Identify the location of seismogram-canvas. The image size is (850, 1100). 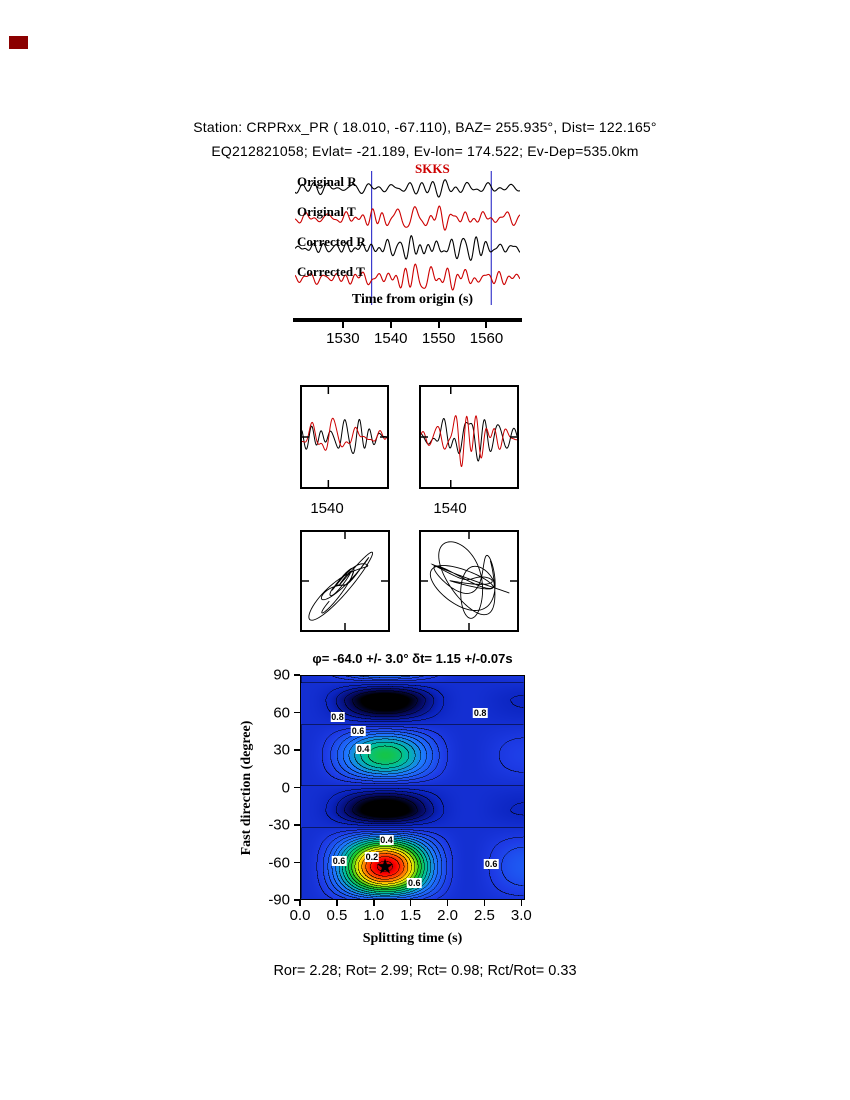
(407, 238).